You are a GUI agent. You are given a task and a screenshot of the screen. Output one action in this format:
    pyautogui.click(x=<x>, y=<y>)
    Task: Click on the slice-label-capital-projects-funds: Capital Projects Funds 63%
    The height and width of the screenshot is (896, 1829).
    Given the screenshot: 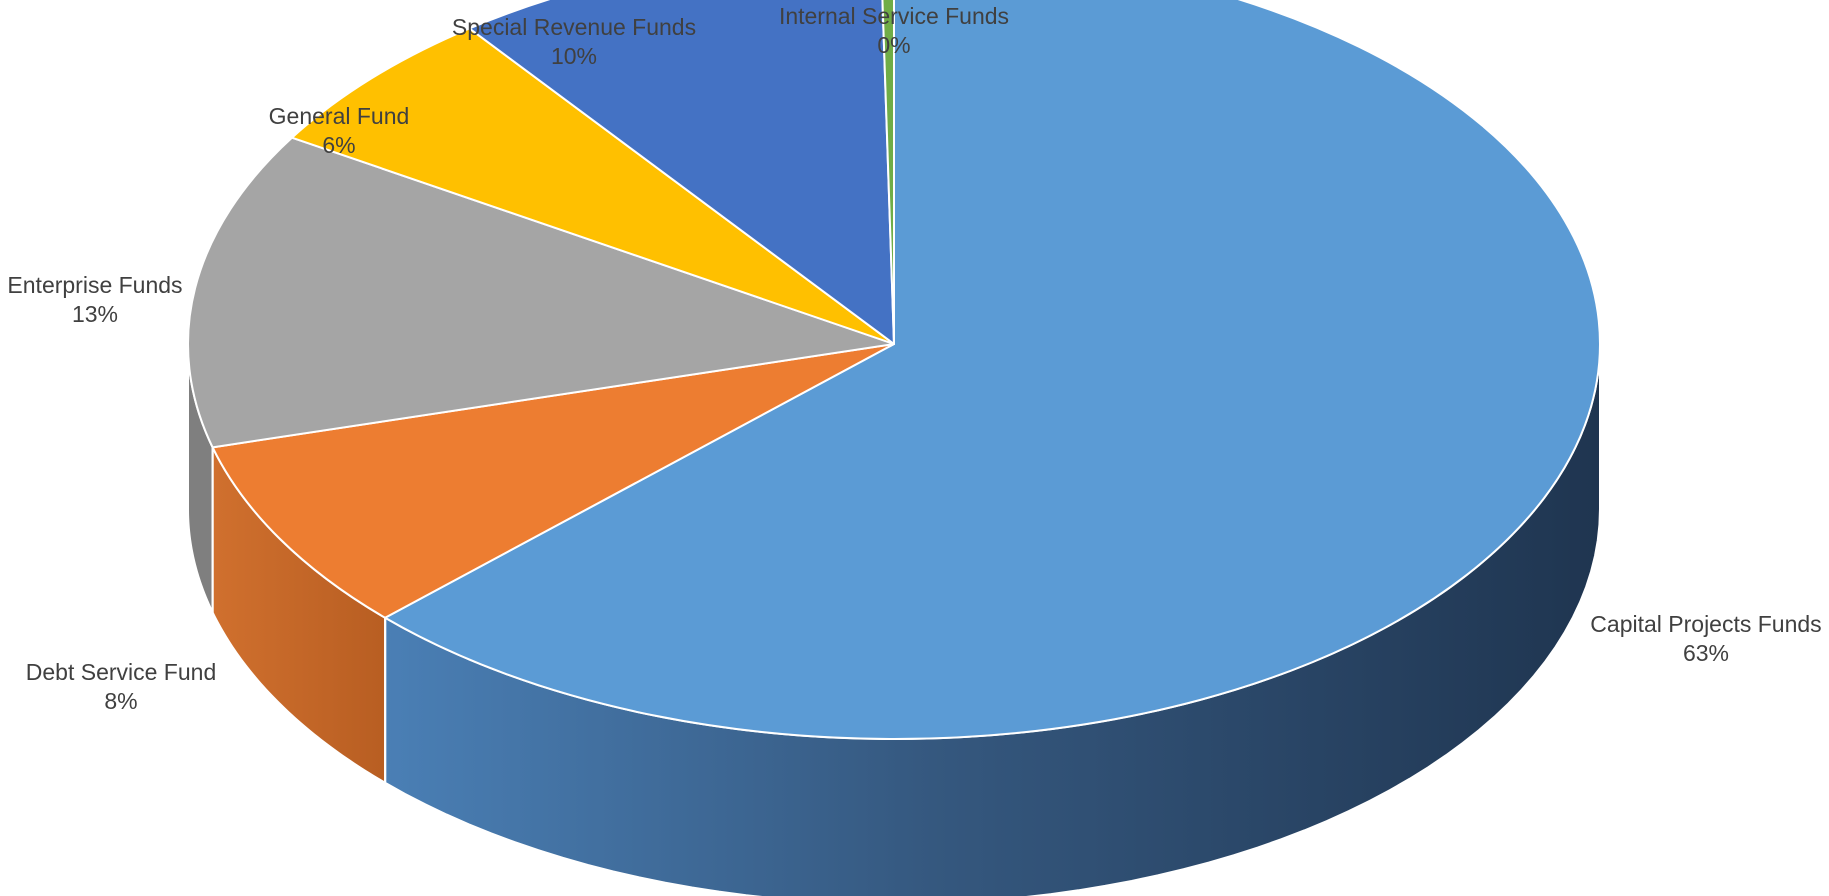 What is the action you would take?
    pyautogui.click(x=1705, y=638)
    